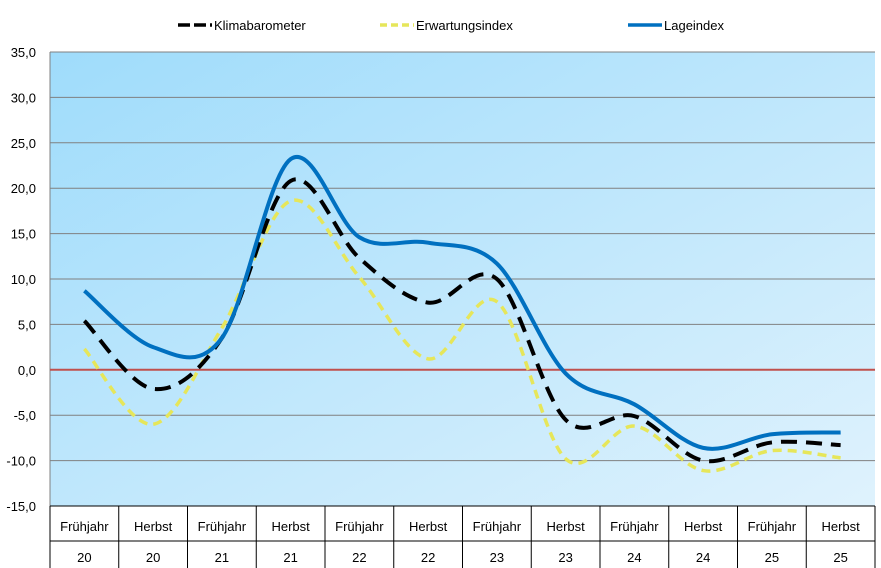 The height and width of the screenshot is (568, 881). What do you see at coordinates (694, 25) in the screenshot?
I see `legend-label: Lageindex` at bounding box center [694, 25].